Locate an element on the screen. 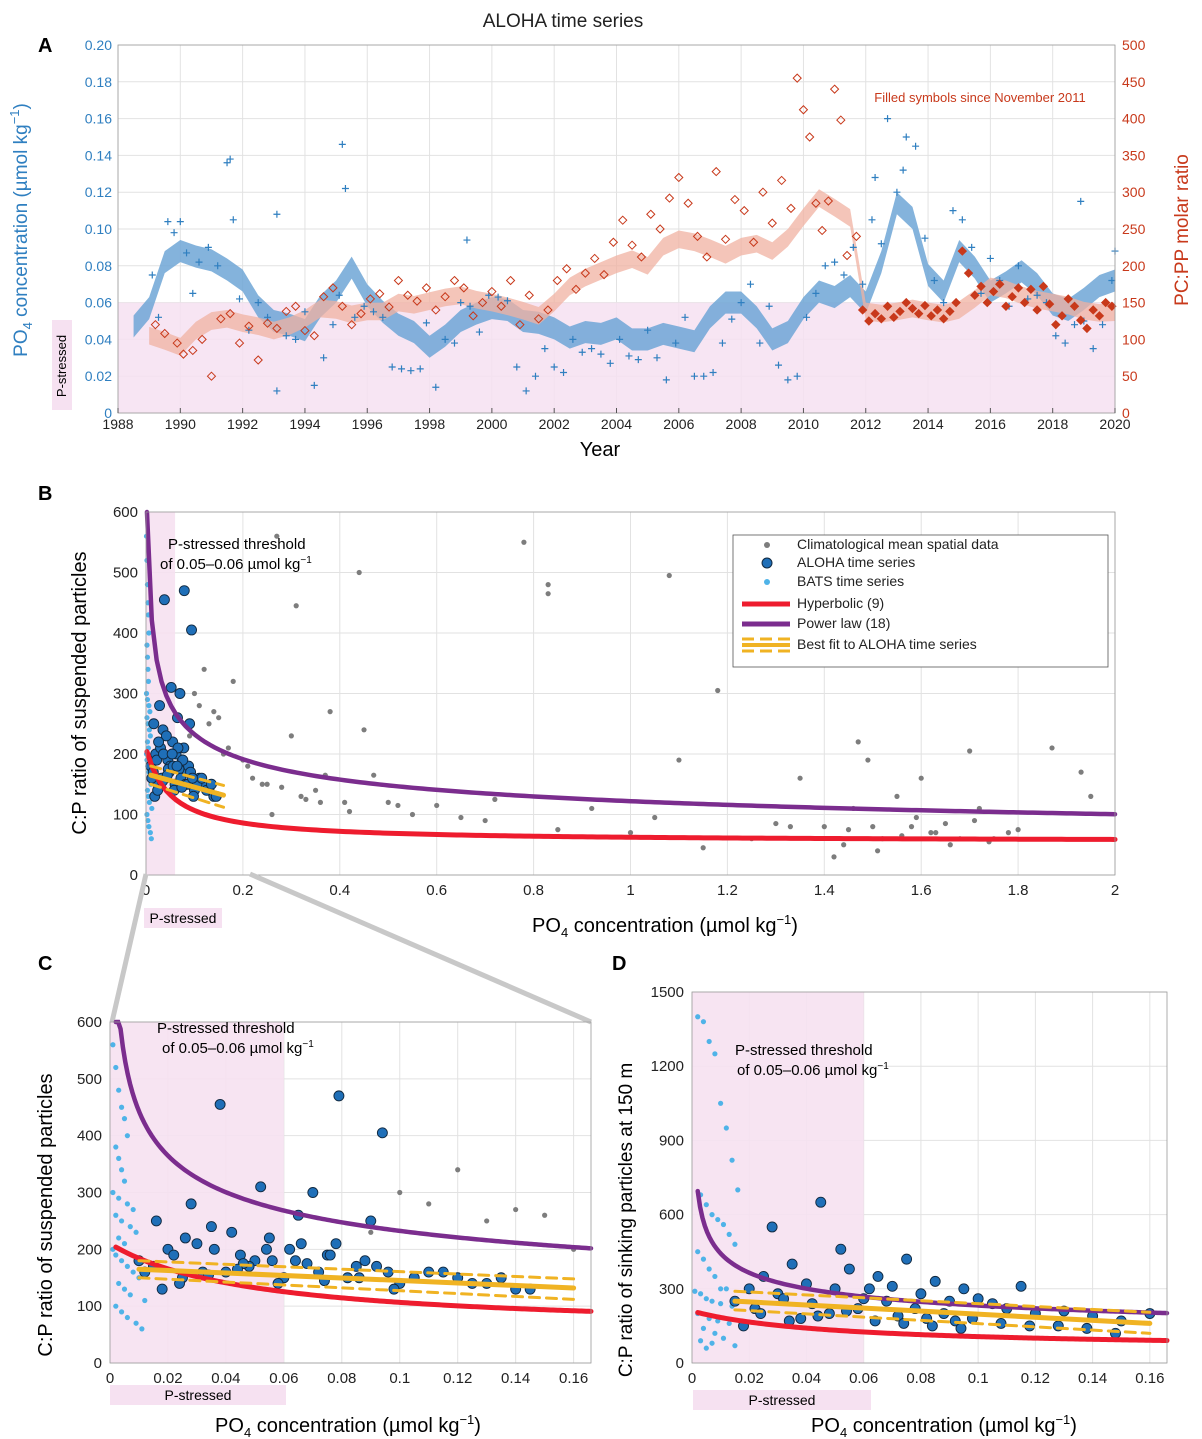  legend-swatch-climatology is located at coordinates (767, 545).